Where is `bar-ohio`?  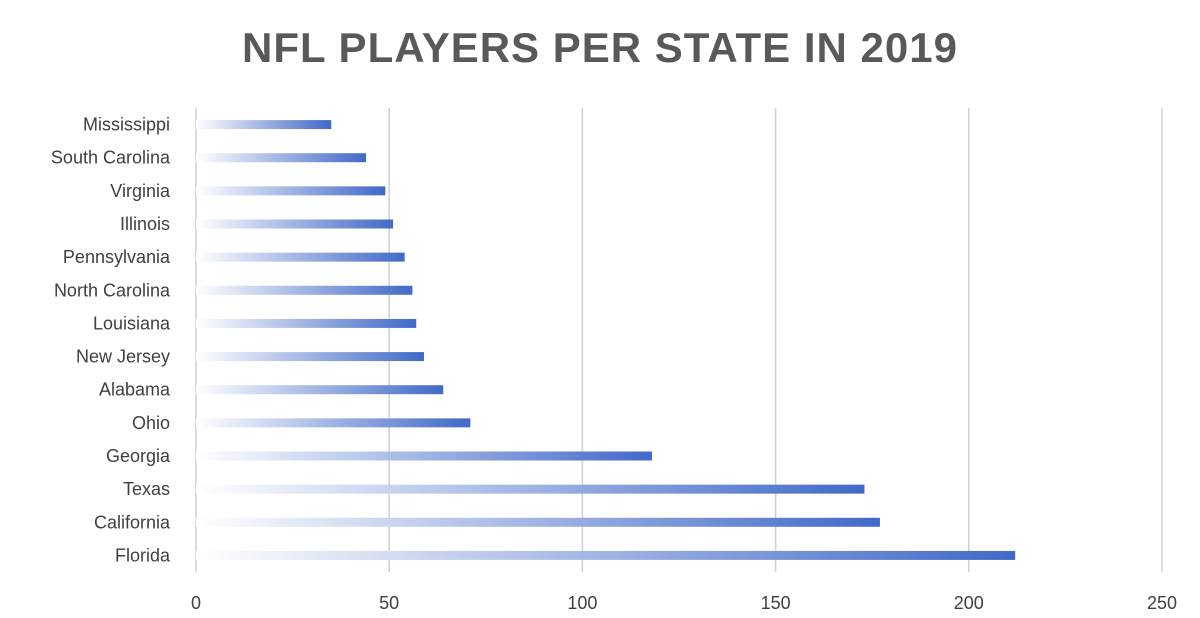 bar-ohio is located at coordinates (333, 423).